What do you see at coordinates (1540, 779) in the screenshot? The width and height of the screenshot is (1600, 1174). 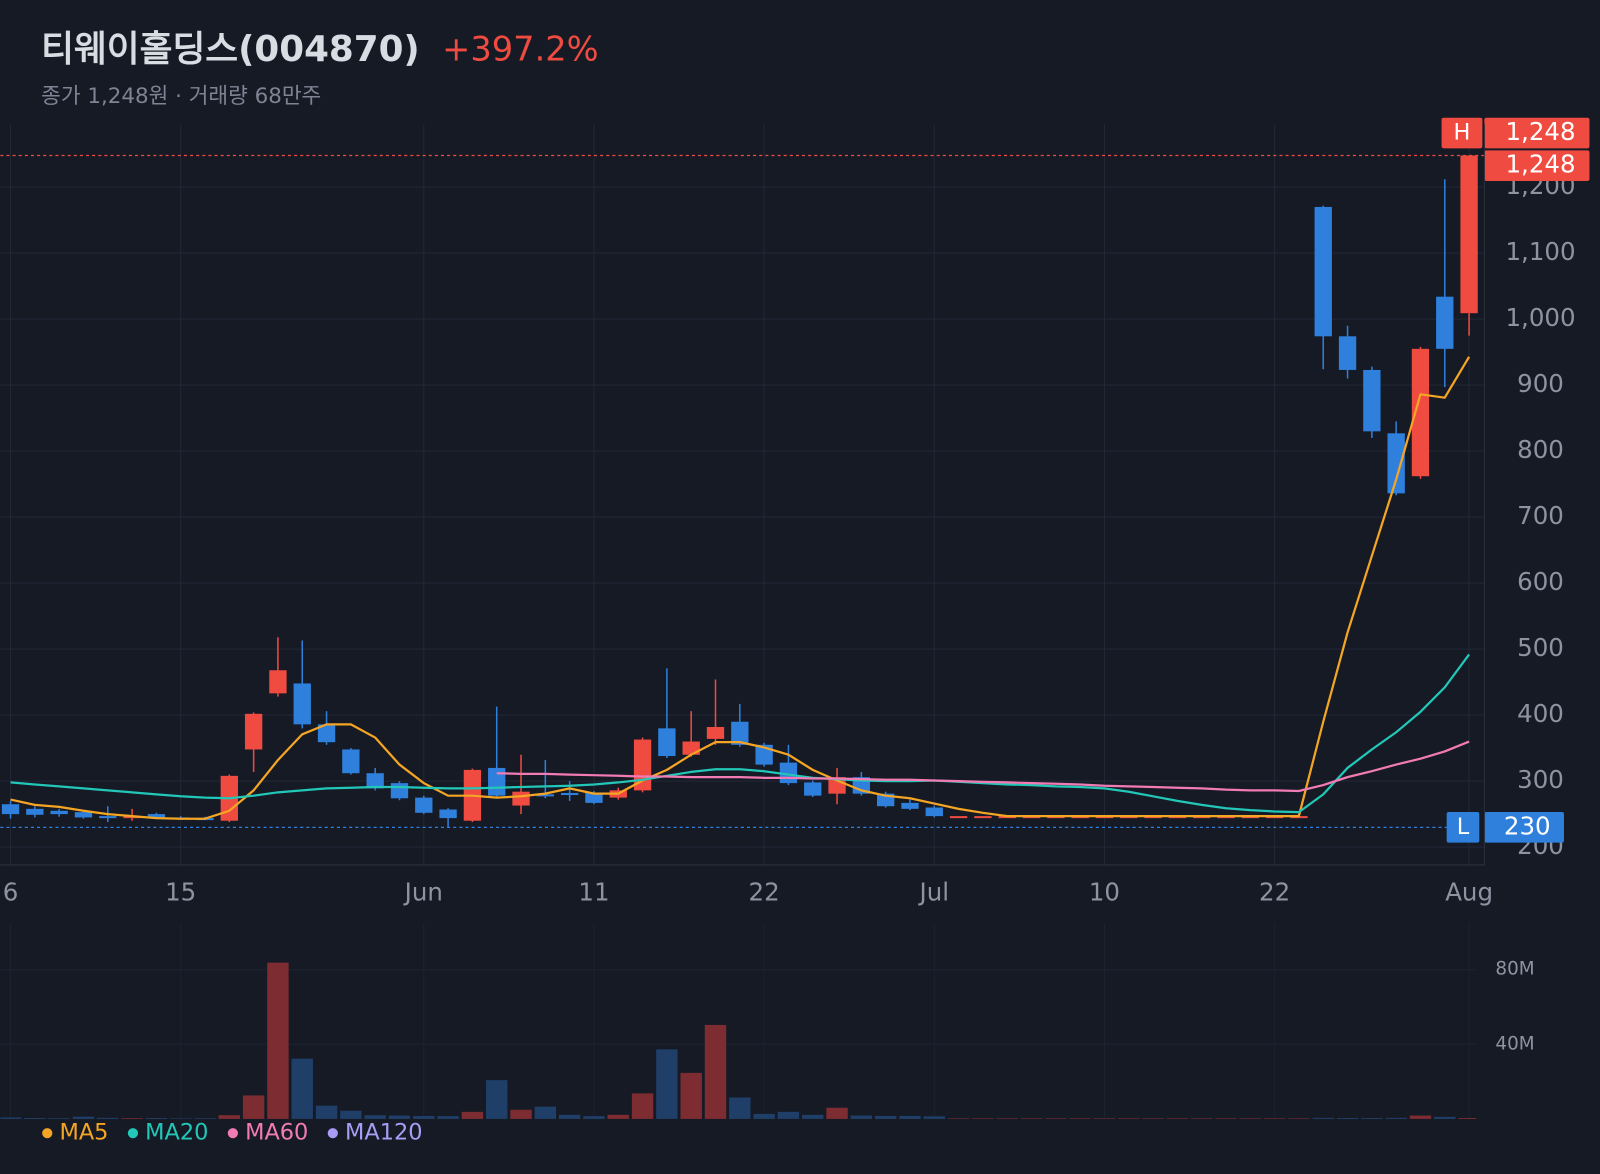 I see `y-tick-label: 300` at bounding box center [1540, 779].